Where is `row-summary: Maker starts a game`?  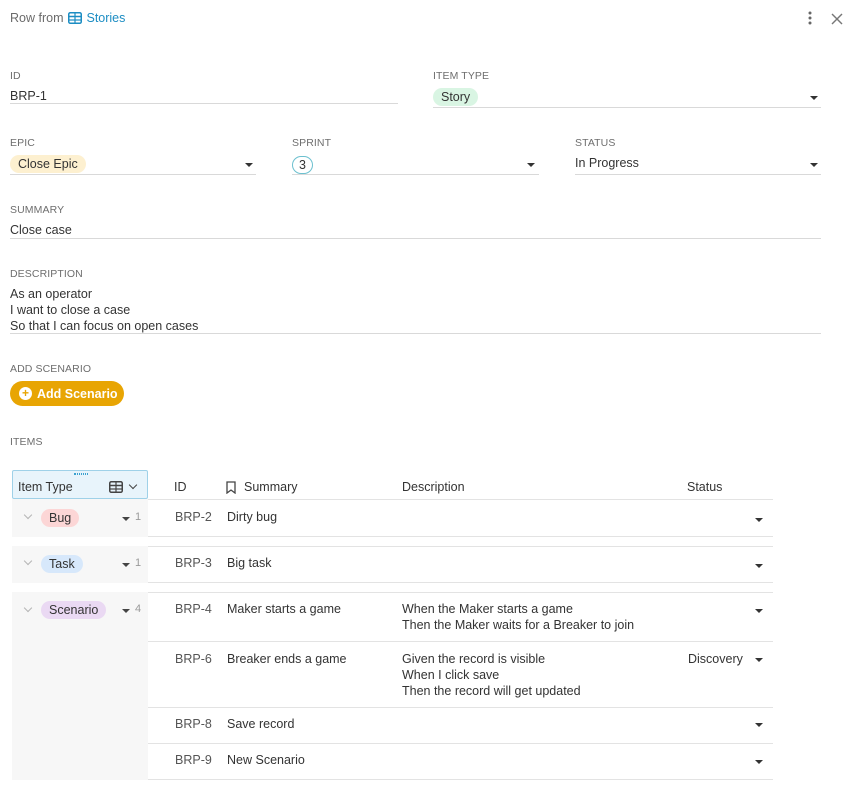 row-summary: Maker starts a game is located at coordinates (284, 609).